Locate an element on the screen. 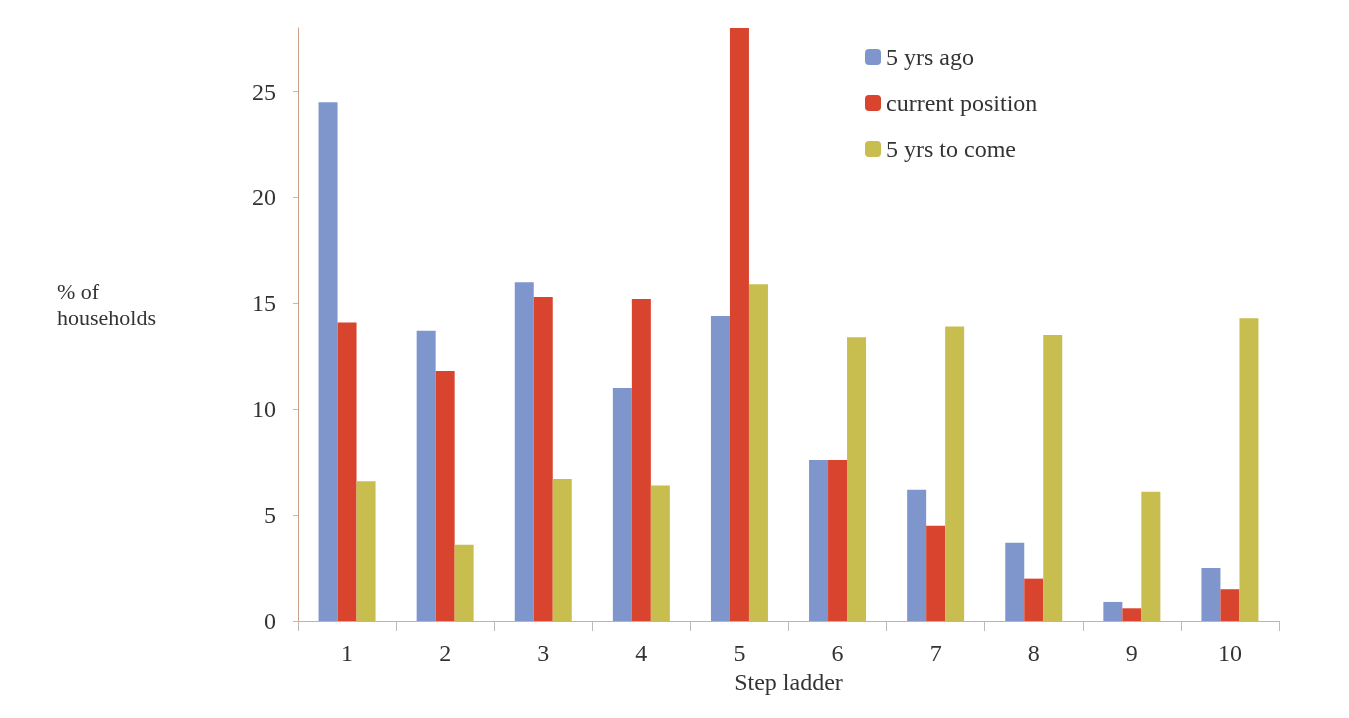 This screenshot has height=718, width=1349. y-tick-label: 0 is located at coordinates (270, 621).